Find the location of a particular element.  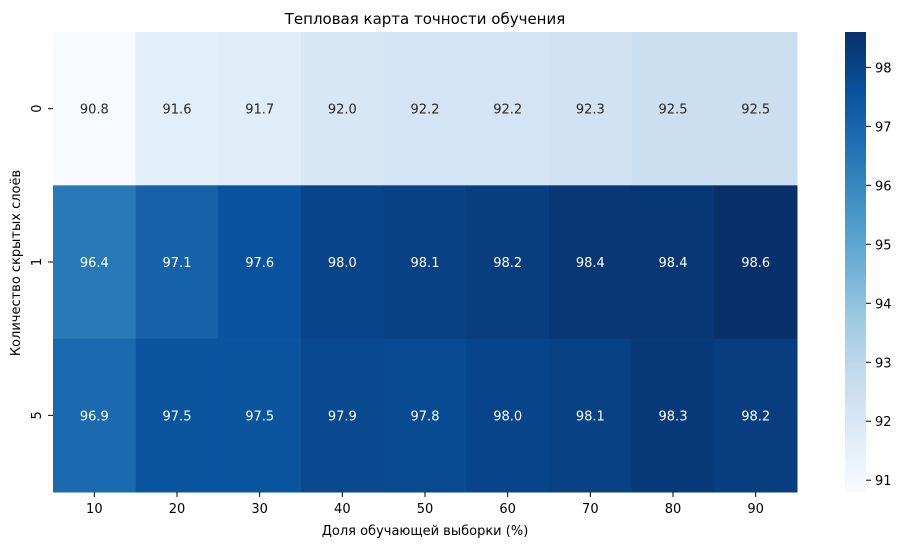

y-tick-label: 1 is located at coordinates (37, 262).